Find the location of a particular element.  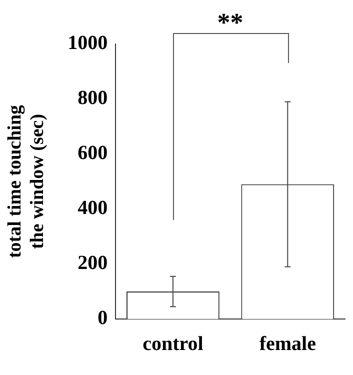

y-tick-label: 200 is located at coordinates (93, 263).